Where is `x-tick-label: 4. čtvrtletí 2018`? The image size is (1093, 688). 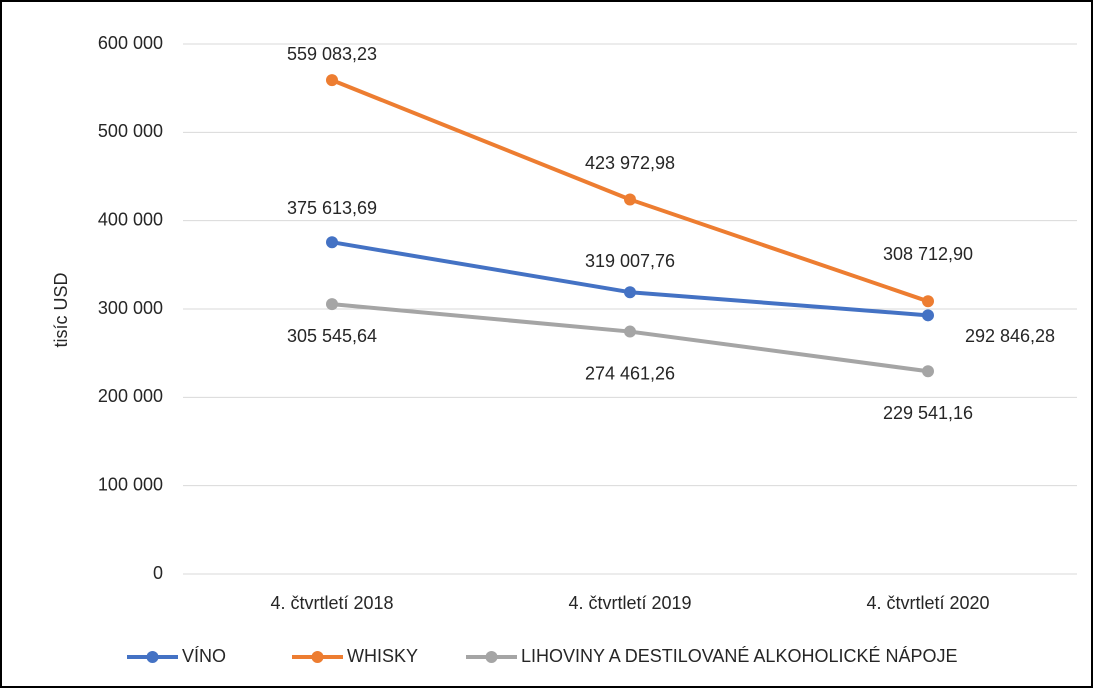 x-tick-label: 4. čtvrtletí 2018 is located at coordinates (331, 603).